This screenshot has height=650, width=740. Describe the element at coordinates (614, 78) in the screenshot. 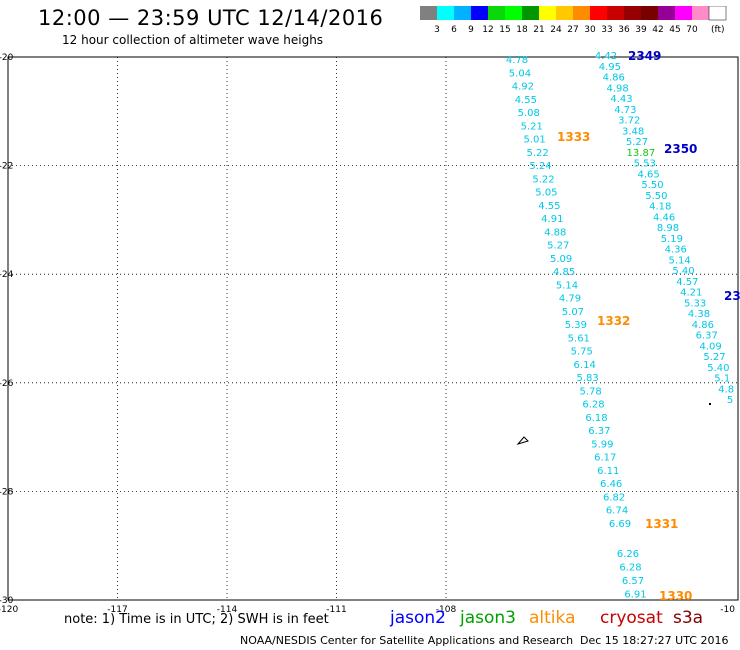

I see `swh-value: 4.86` at that location.